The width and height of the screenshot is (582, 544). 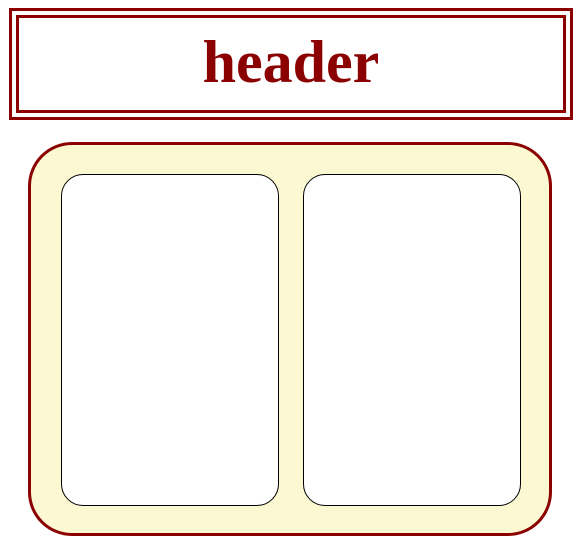 I want to click on header-title: header, so click(x=291, y=62).